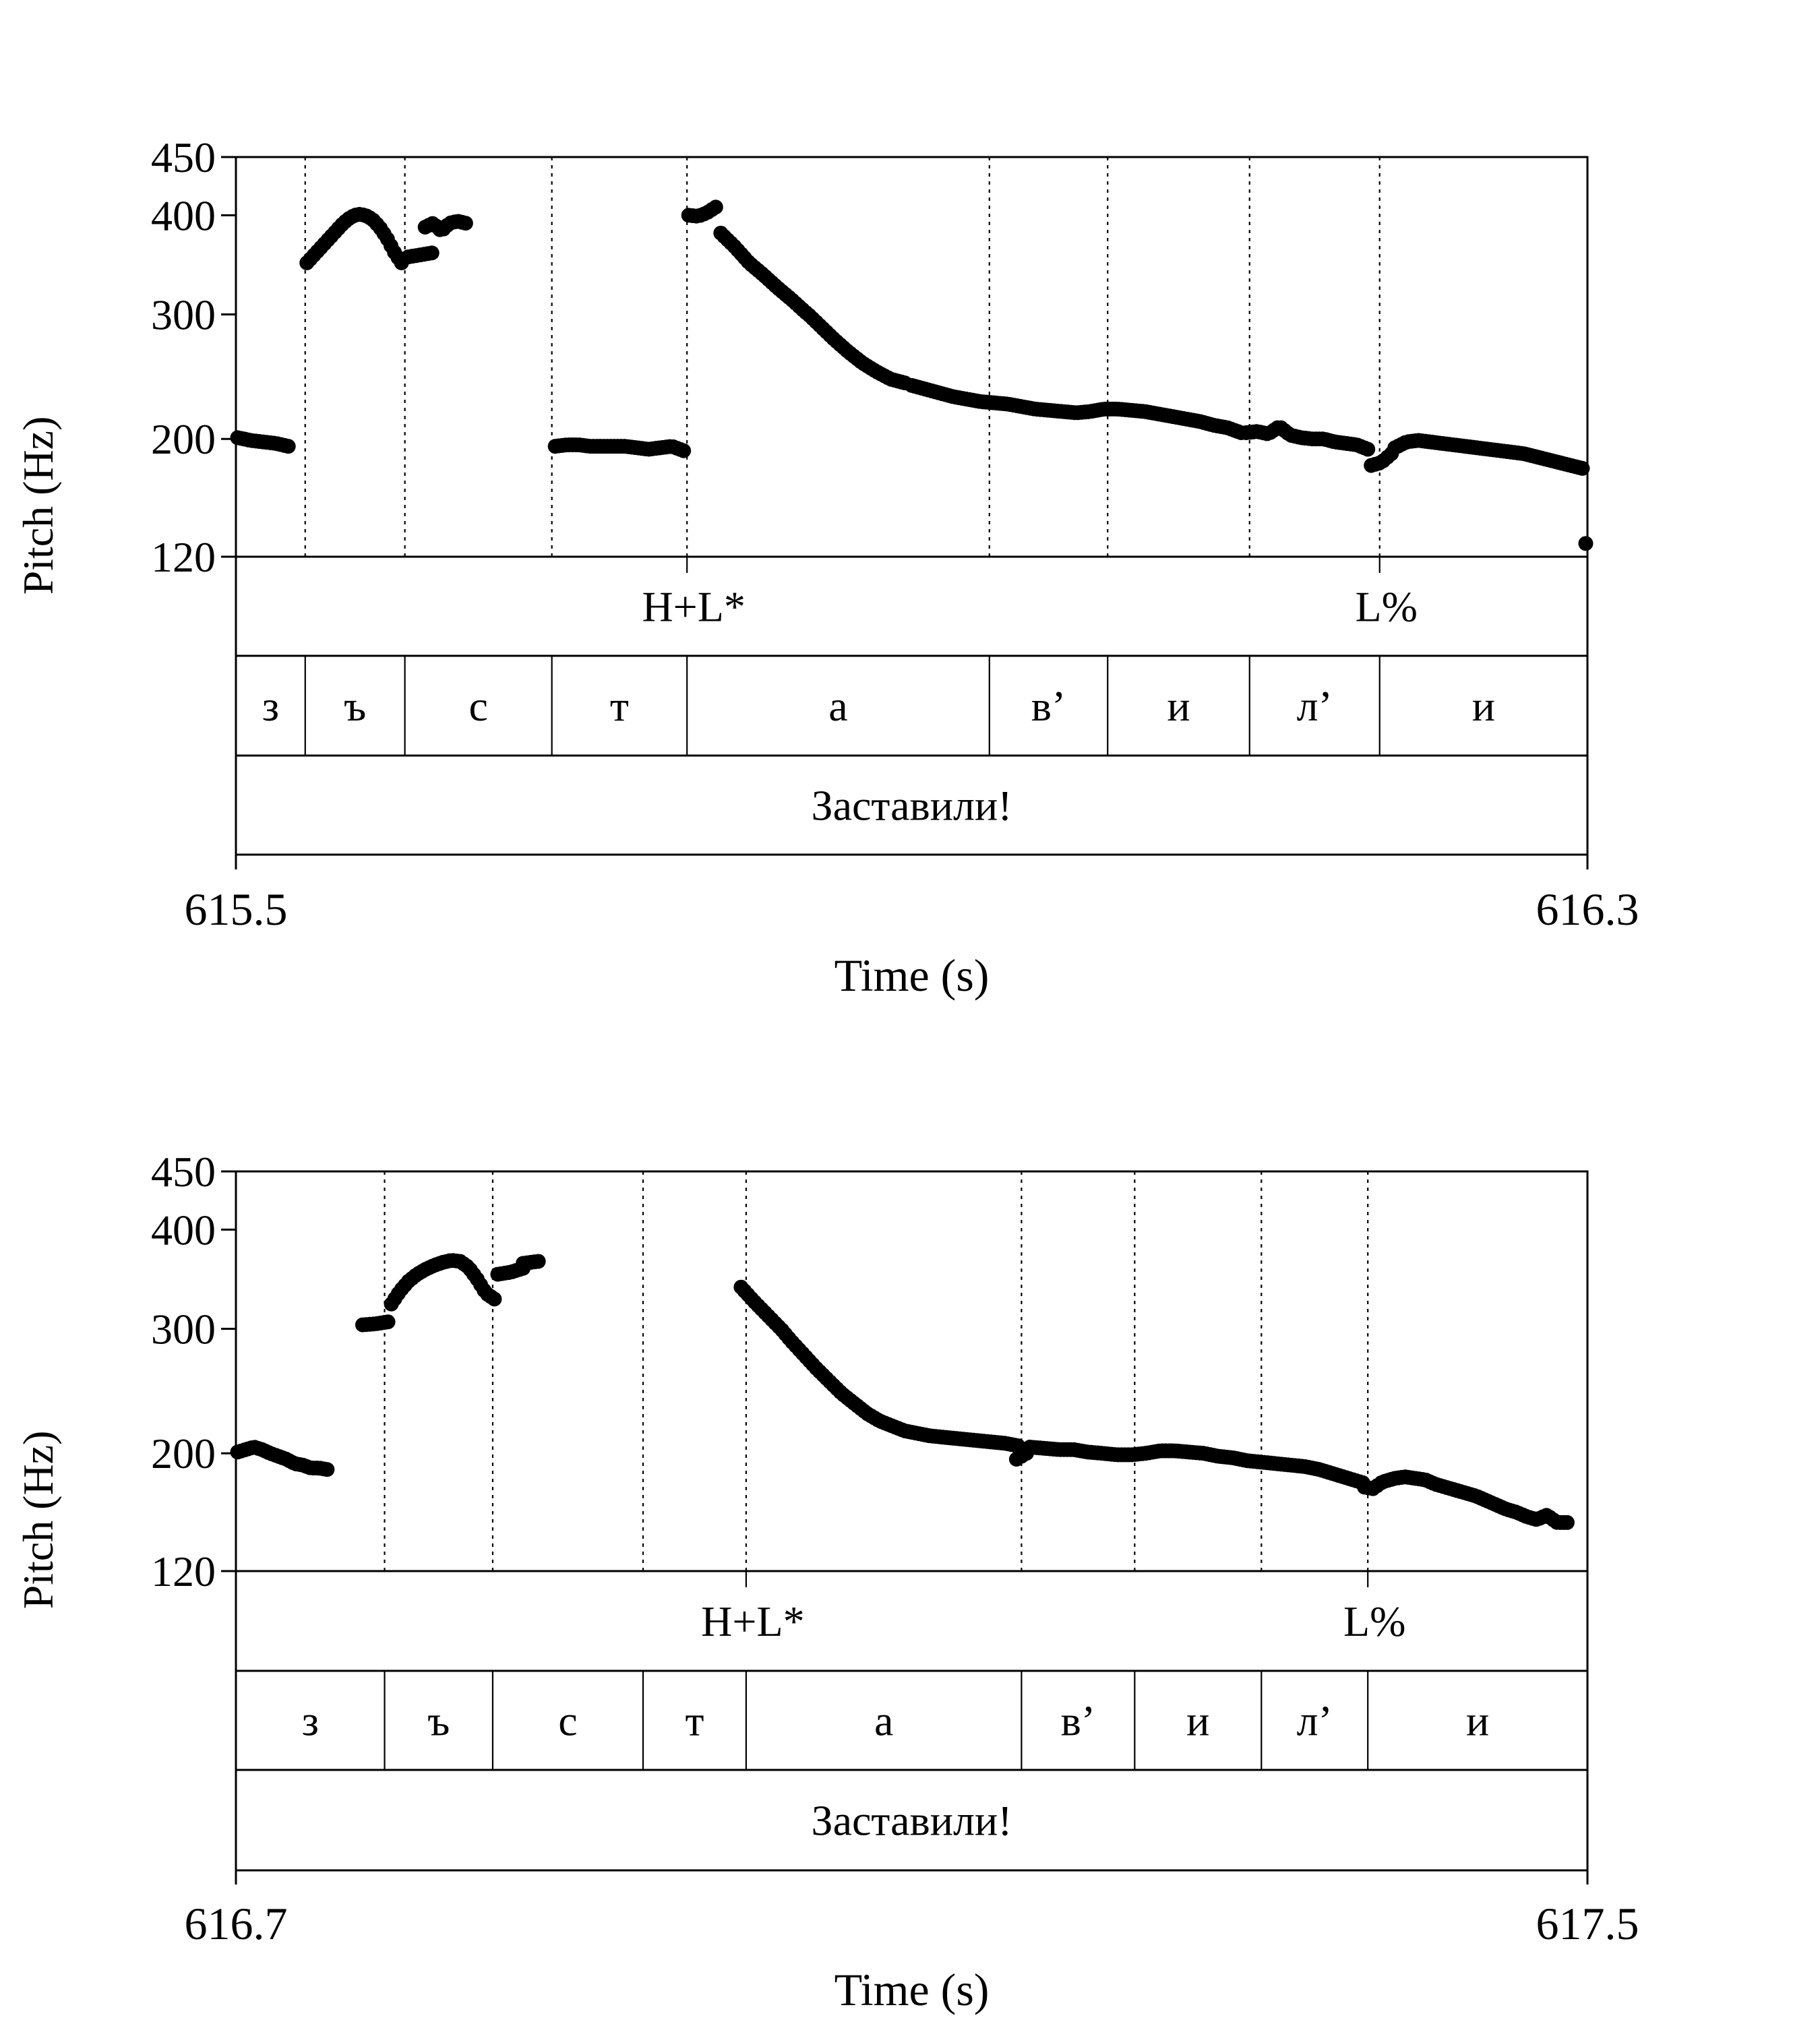 Image resolution: width=1820 pixels, height=2022 pixels. What do you see at coordinates (1587, 909) in the screenshot?
I see `x-tick-label: 616.3` at bounding box center [1587, 909].